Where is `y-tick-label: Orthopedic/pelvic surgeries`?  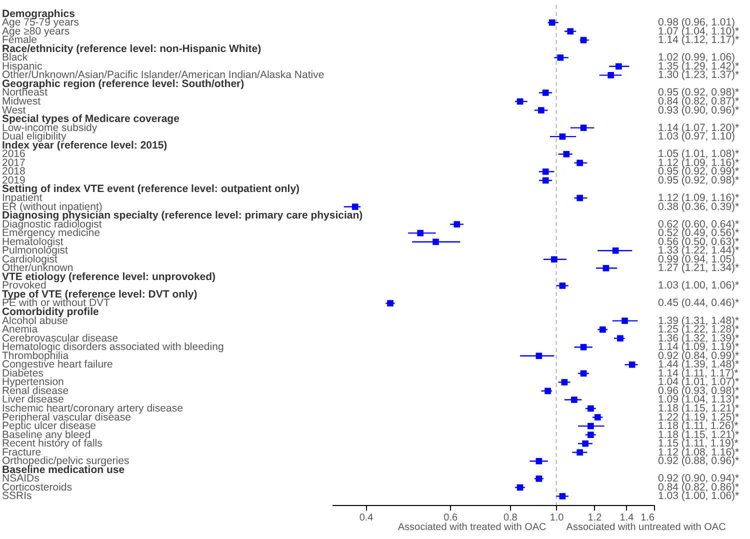 y-tick-label: Orthopedic/pelvic surgeries is located at coordinates (66, 461).